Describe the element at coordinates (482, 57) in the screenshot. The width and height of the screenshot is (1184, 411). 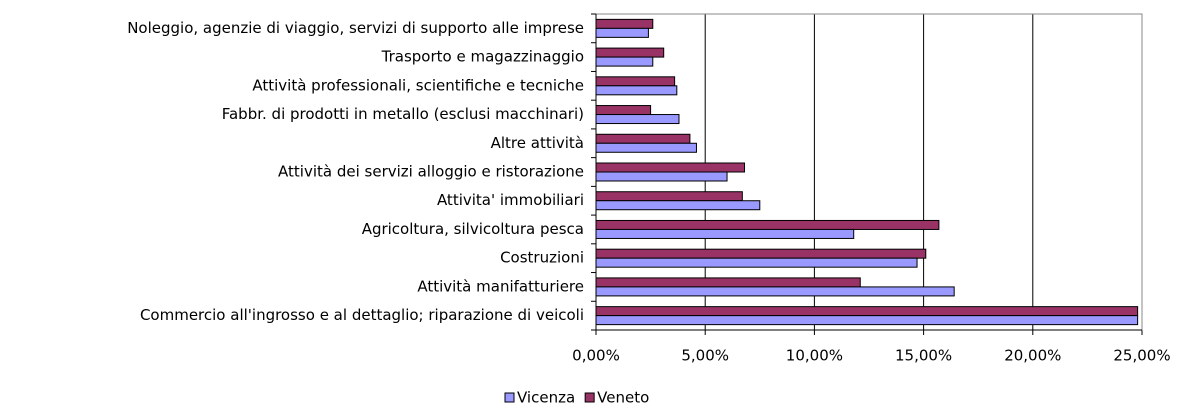
I see `y-tick-label: Trasporto e magazzinaggio` at that location.